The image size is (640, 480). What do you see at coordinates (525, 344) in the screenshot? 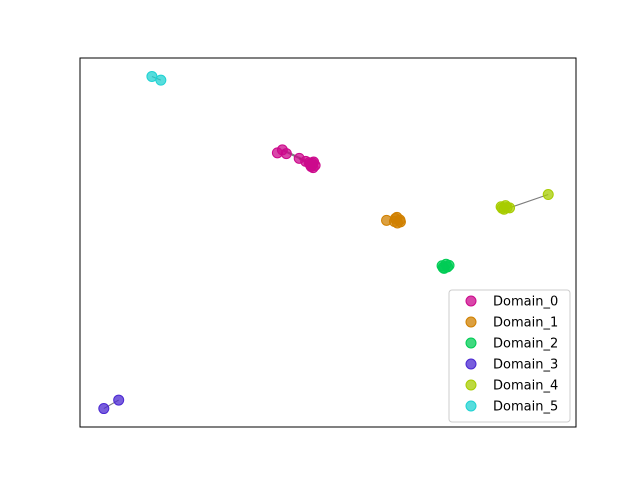
I see `legend-label-domain-2: Domain_2` at bounding box center [525, 344].